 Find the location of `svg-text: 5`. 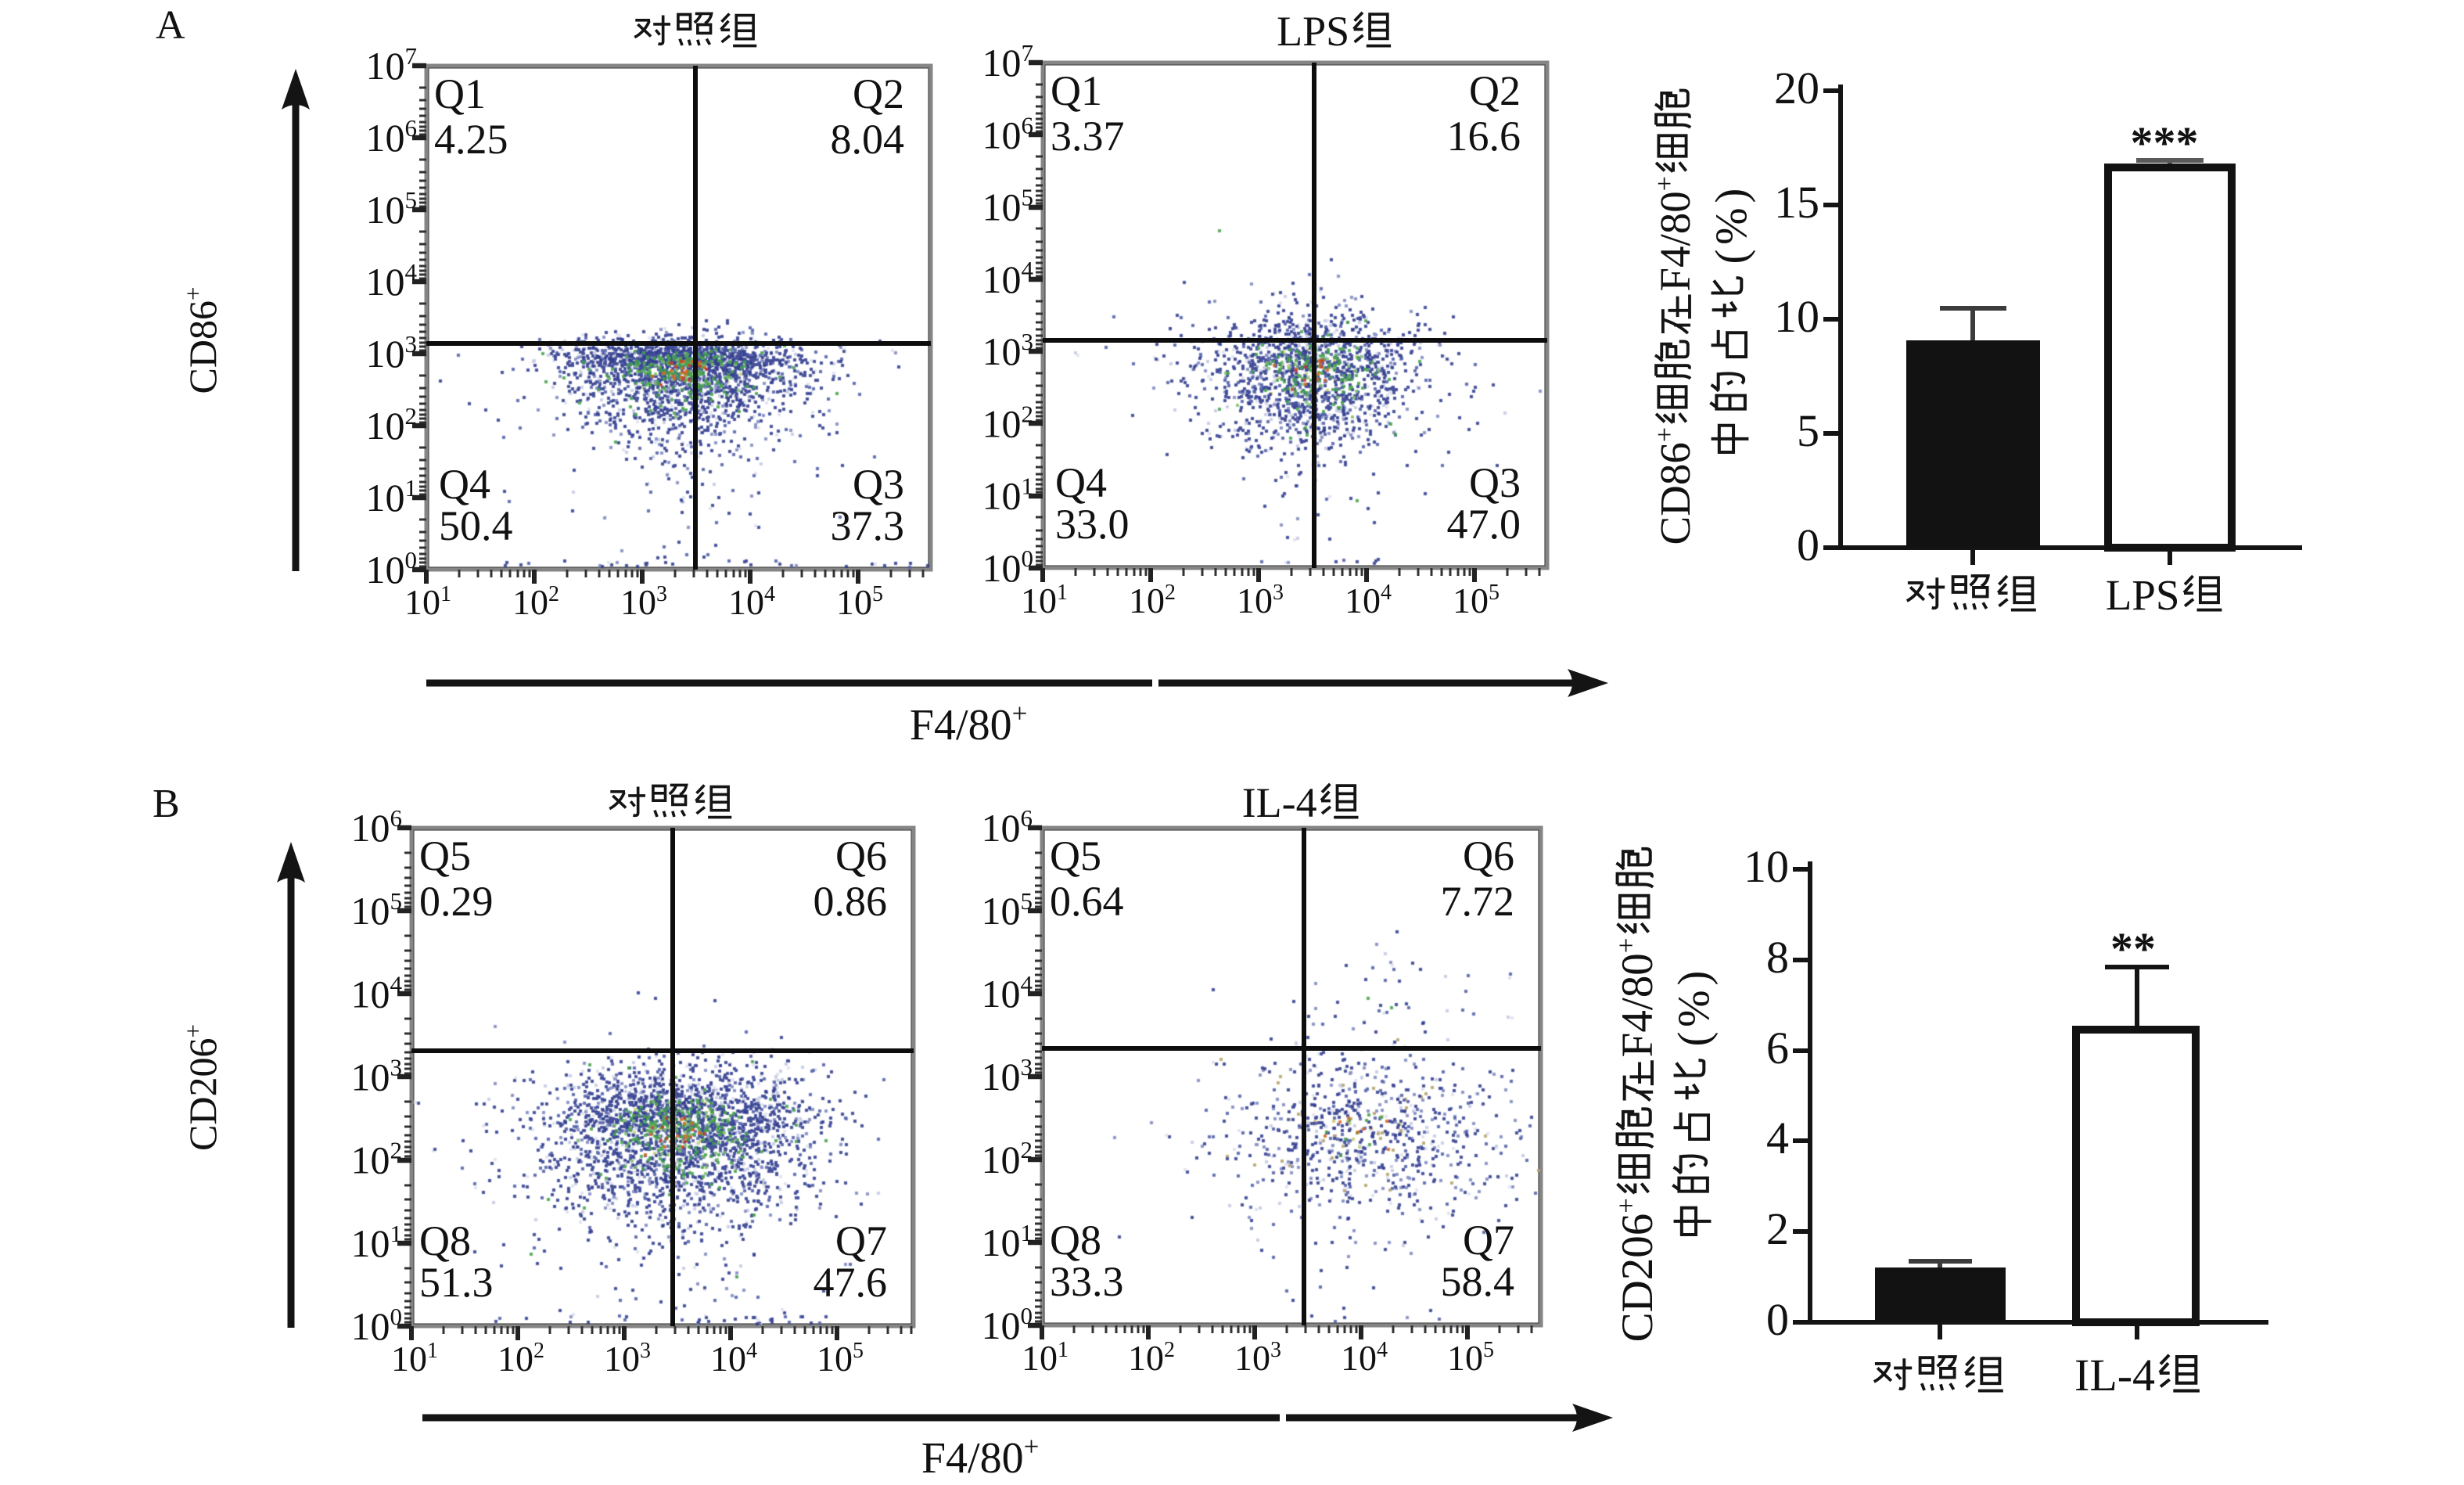

svg-text: 5 is located at coordinates (1808, 431).